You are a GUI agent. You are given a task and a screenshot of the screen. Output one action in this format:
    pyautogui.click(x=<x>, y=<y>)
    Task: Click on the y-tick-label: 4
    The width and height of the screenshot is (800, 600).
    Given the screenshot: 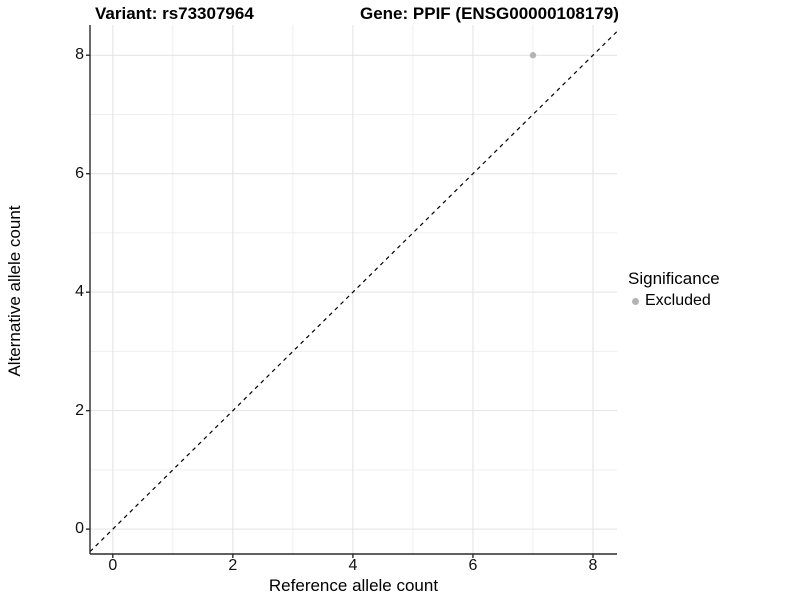 What is the action you would take?
    pyautogui.click(x=79, y=292)
    